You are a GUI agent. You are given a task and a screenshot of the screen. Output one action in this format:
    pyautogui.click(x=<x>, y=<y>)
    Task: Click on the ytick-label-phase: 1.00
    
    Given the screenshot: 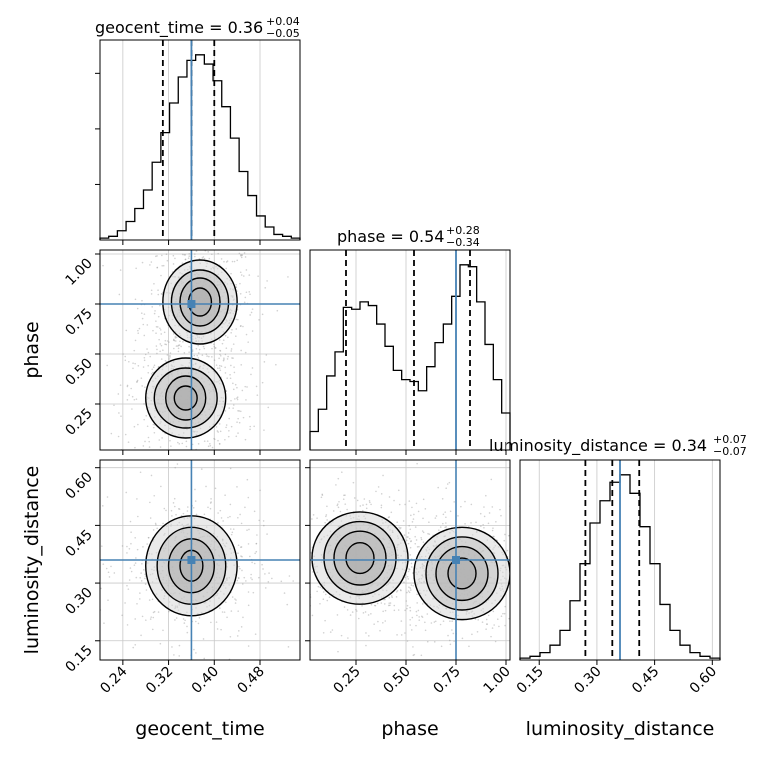 What is the action you would take?
    pyautogui.click(x=78, y=272)
    